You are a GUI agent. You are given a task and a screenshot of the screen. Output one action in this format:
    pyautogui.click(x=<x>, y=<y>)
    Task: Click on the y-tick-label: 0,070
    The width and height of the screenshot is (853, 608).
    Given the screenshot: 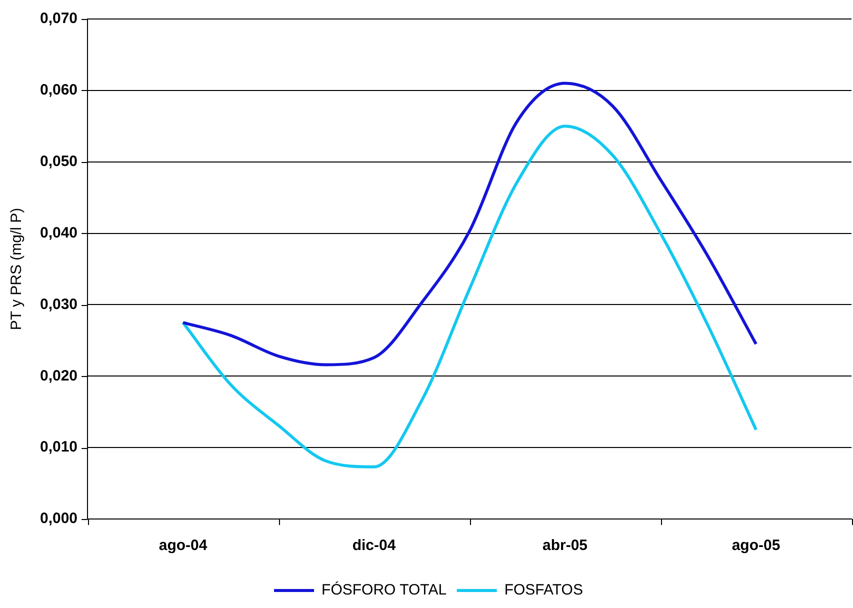 What is the action you would take?
    pyautogui.click(x=59, y=19)
    